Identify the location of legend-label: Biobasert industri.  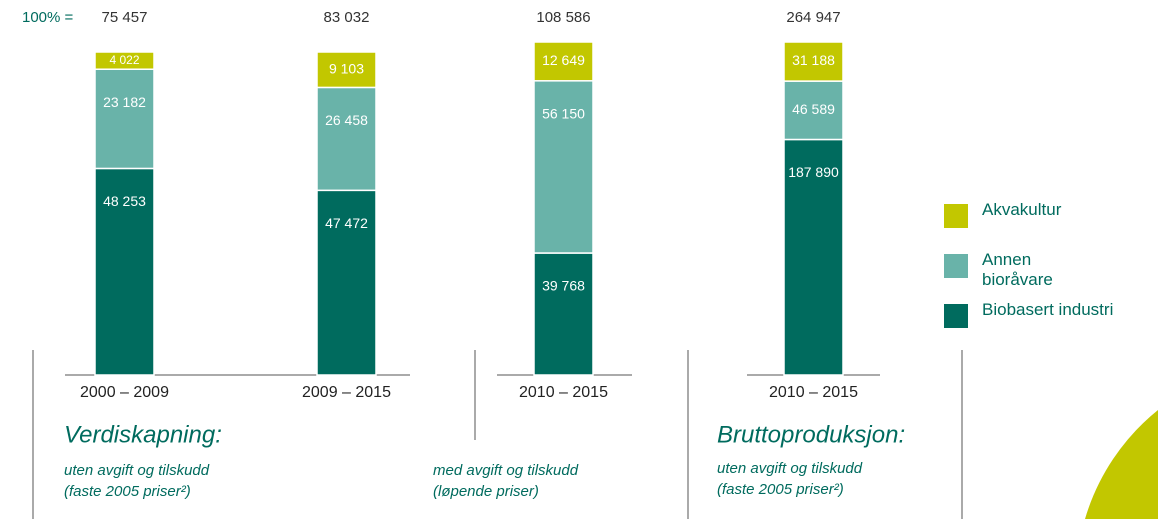
(1048, 309).